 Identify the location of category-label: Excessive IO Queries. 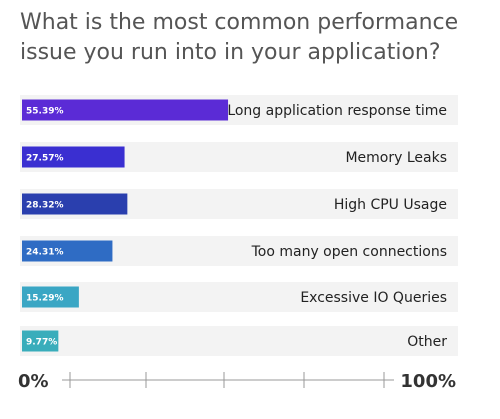
(373, 298).